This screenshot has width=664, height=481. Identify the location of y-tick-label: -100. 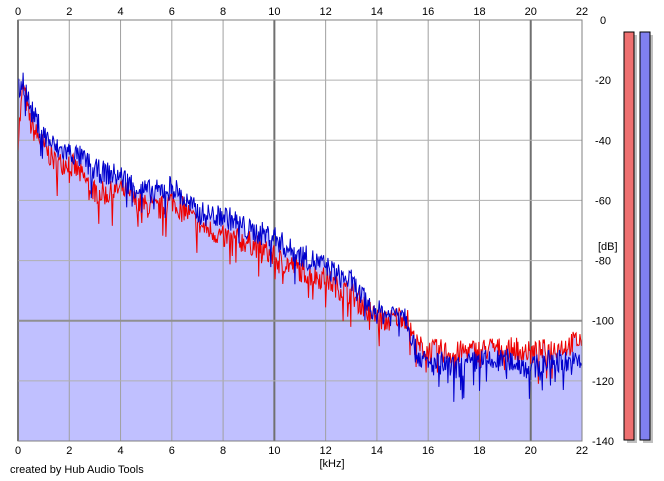
(603, 322).